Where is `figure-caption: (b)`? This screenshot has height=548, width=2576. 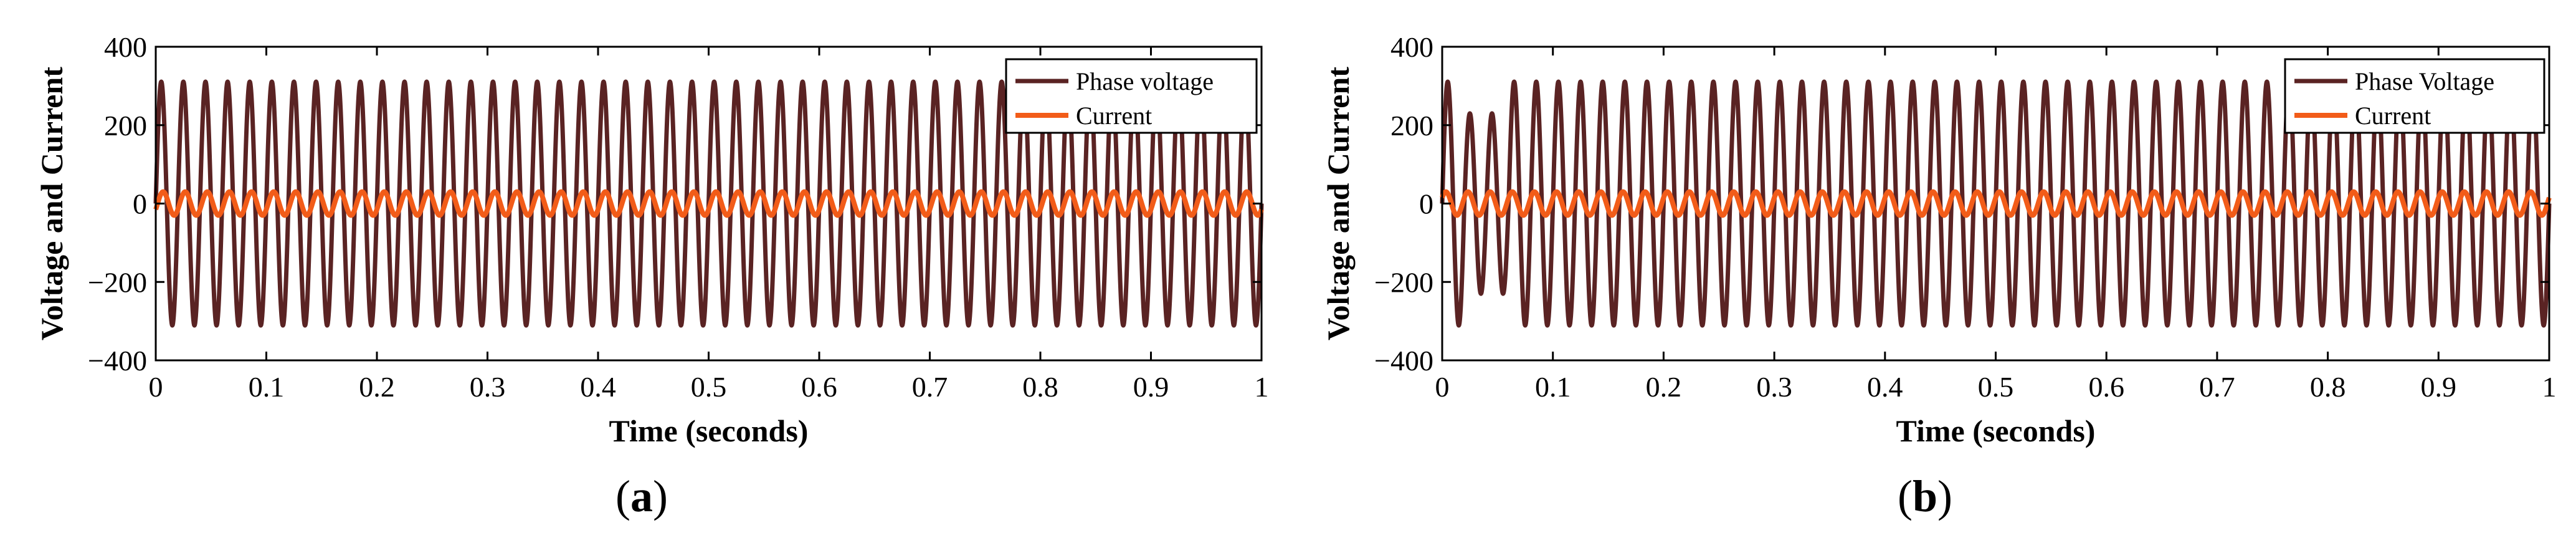
figure-caption: (b) is located at coordinates (1925, 496).